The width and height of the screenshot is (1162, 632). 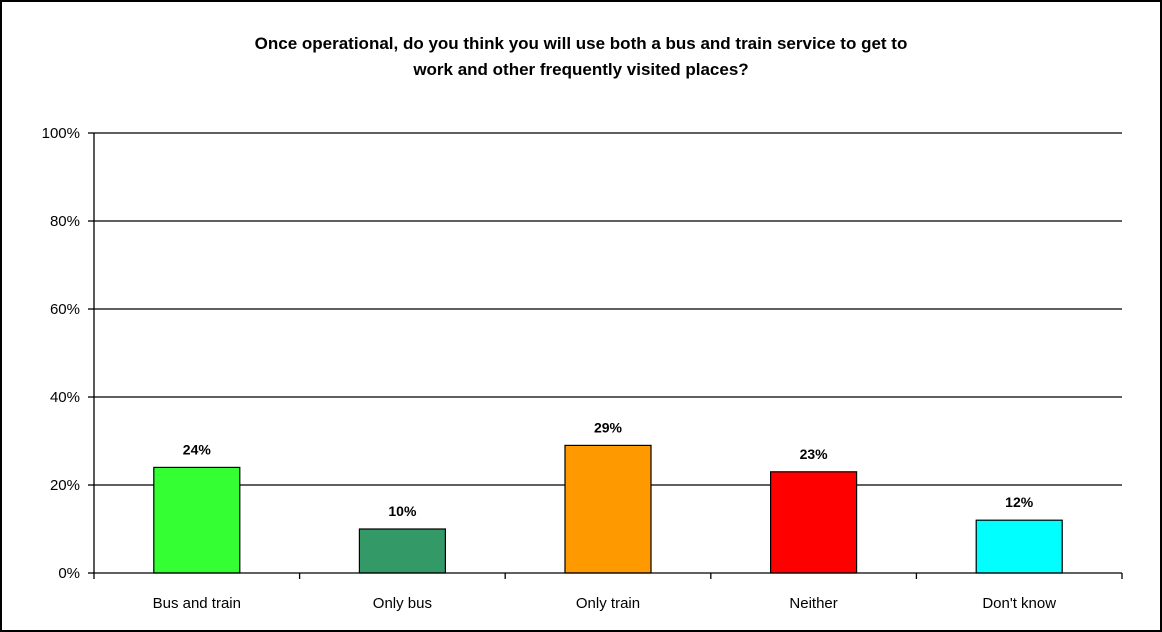 What do you see at coordinates (402, 511) in the screenshot?
I see `data-label: 10%` at bounding box center [402, 511].